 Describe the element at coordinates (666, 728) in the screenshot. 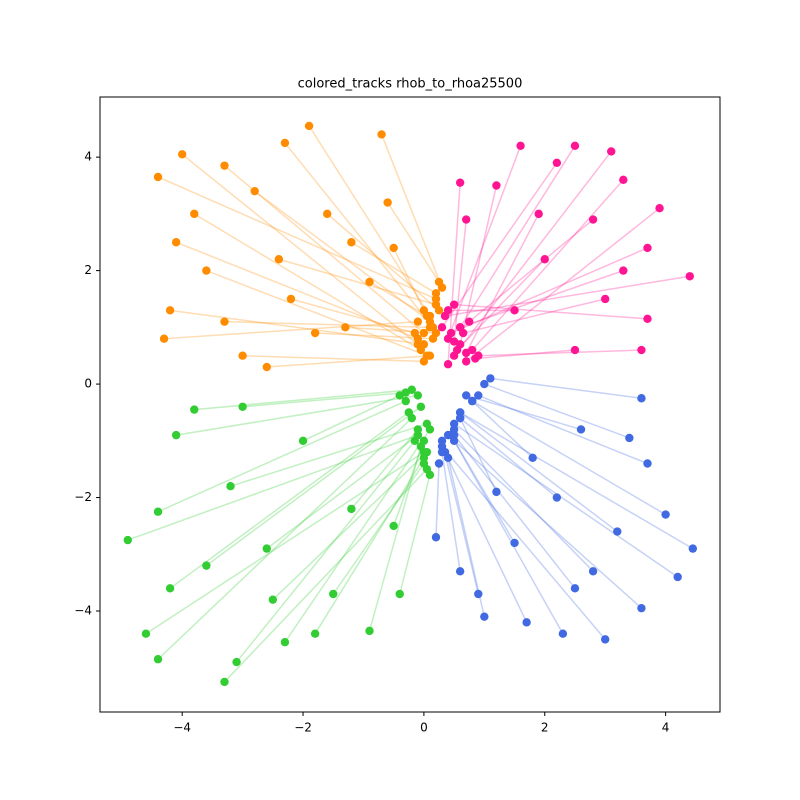

I see `x-tick-label: 4` at that location.